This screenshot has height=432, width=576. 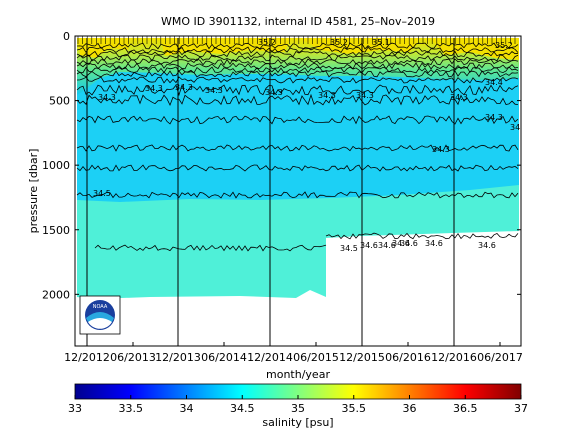 I want to click on x-tick-label: 06/2013, so click(x=133, y=357).